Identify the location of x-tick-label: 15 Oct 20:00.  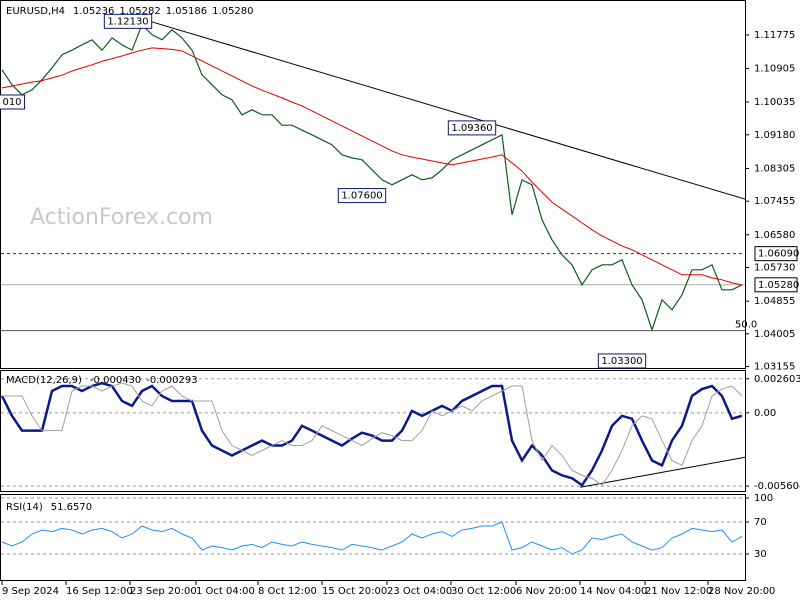
(354, 591).